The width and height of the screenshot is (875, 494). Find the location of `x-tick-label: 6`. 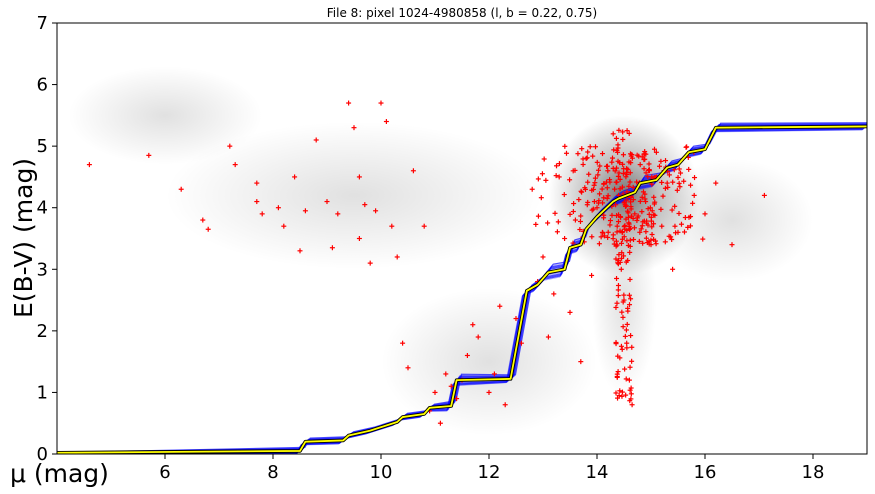

x-tick-label: 6 is located at coordinates (164, 472).